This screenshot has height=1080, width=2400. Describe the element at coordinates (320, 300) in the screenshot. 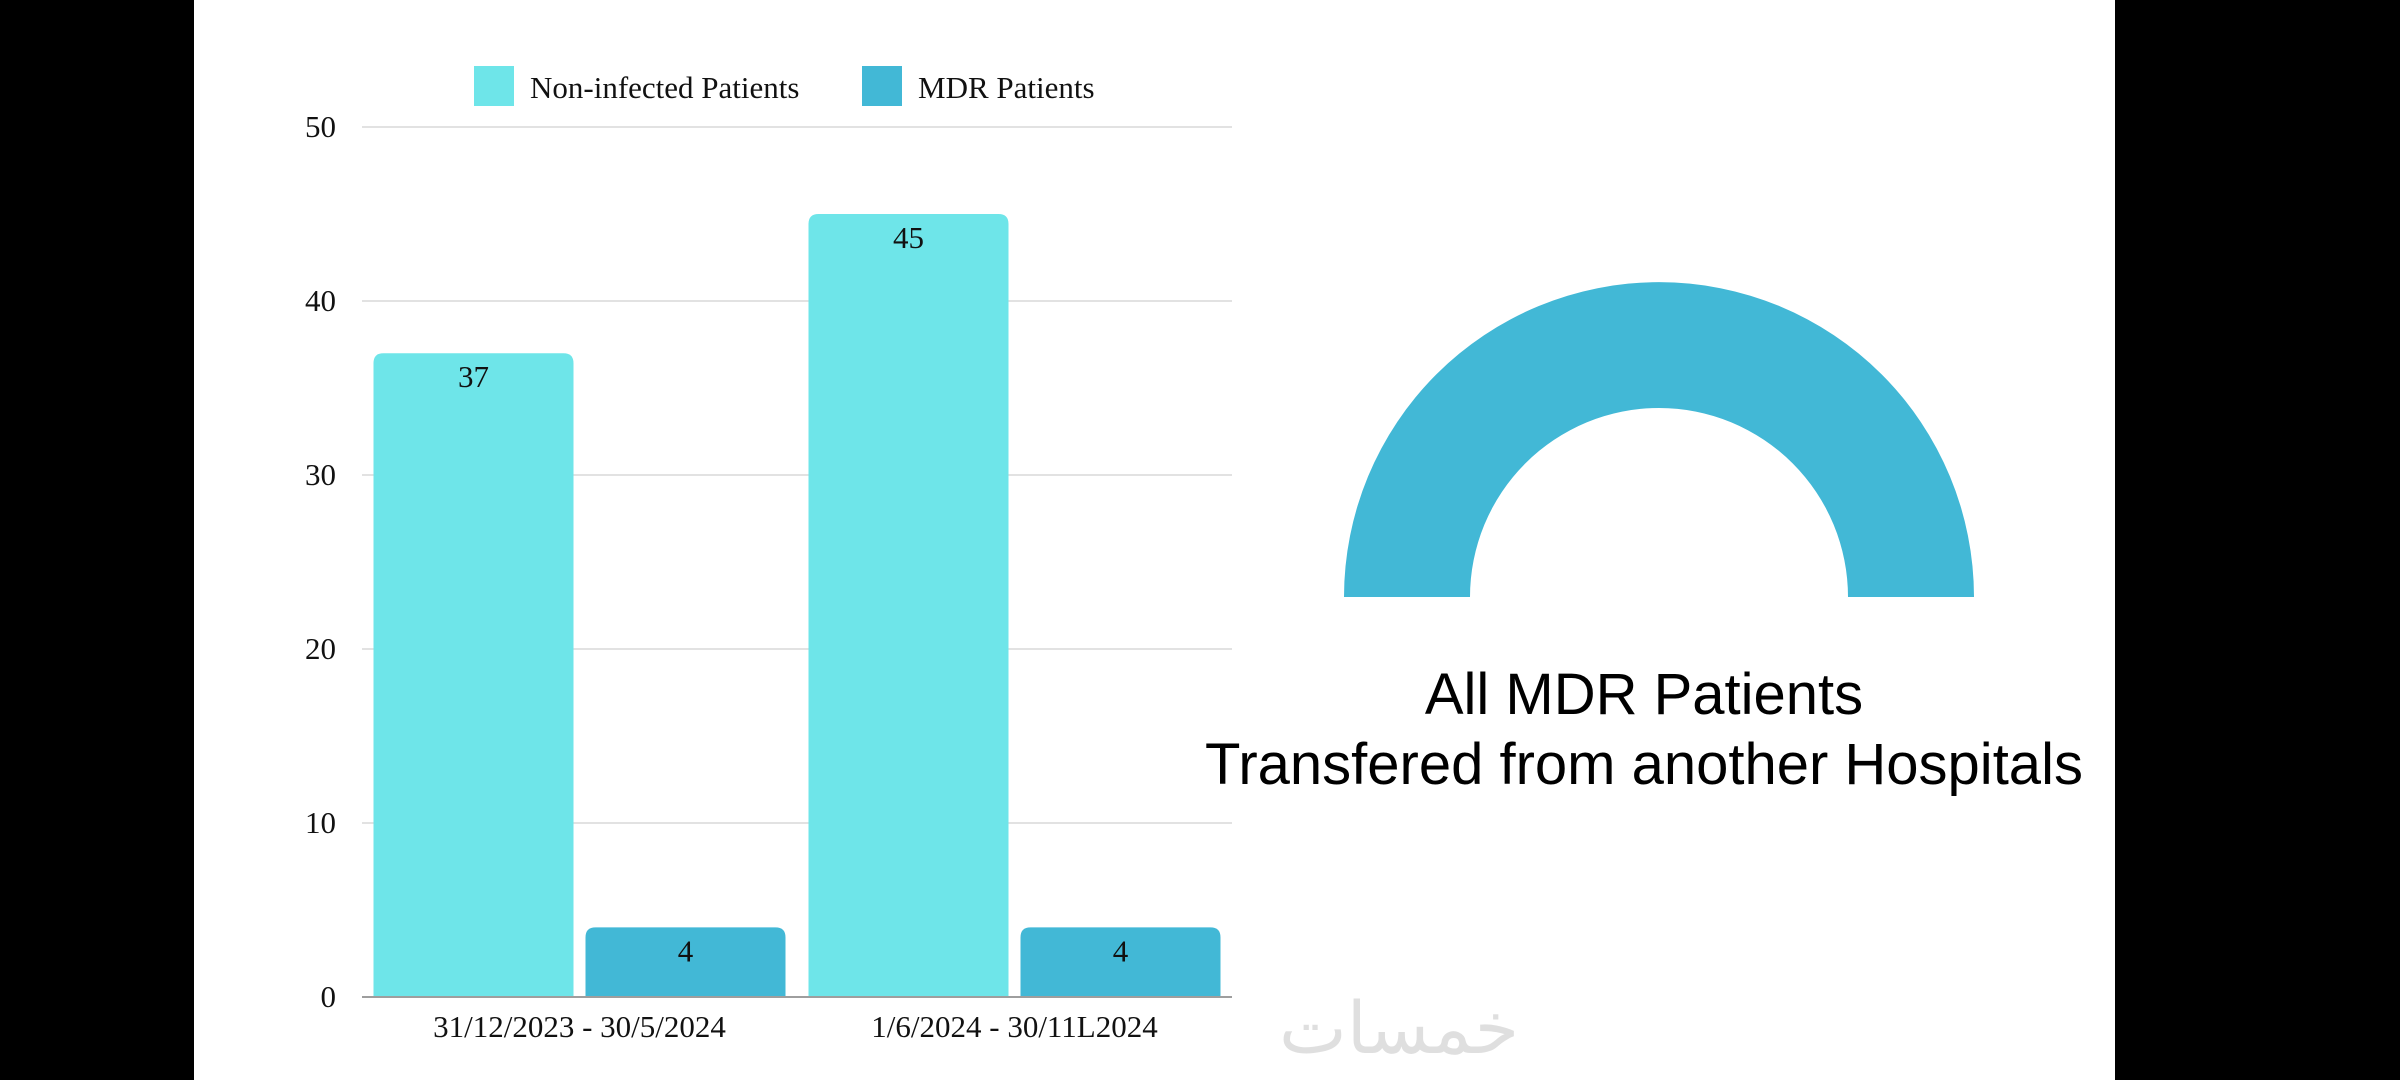

I see `y-tick-label: 40` at that location.